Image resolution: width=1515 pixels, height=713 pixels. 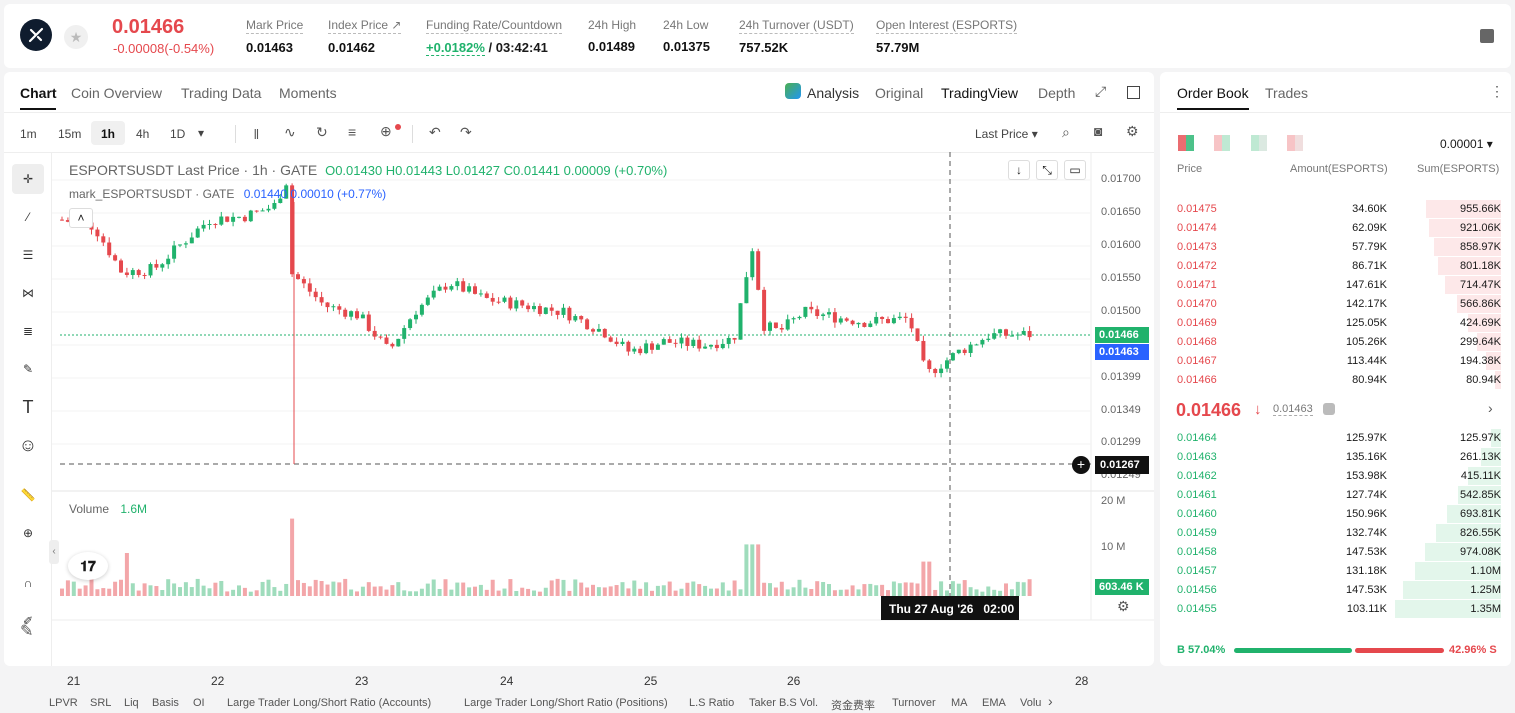 What do you see at coordinates (28, 444) in the screenshot?
I see `emoji-icon: ☺` at bounding box center [28, 444].